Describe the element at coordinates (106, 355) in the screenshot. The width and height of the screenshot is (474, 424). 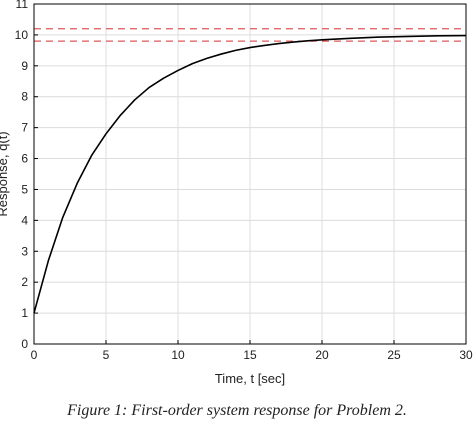
I see `x-tick-label: 5` at that location.